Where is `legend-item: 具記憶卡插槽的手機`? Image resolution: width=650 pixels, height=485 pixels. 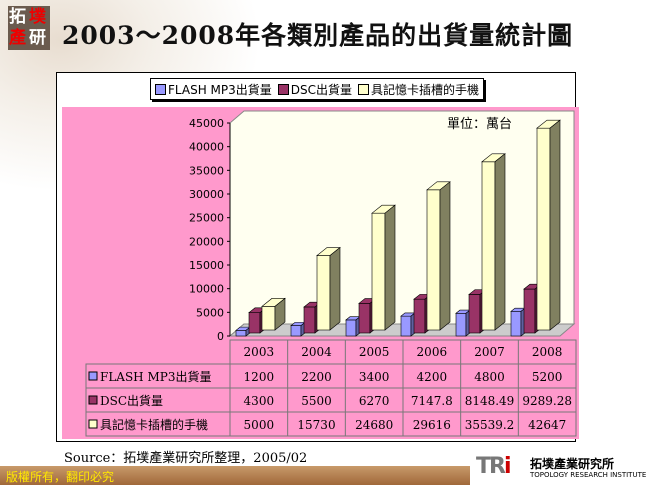 legend-item: 具記憶卡插槽的手機 is located at coordinates (418, 89).